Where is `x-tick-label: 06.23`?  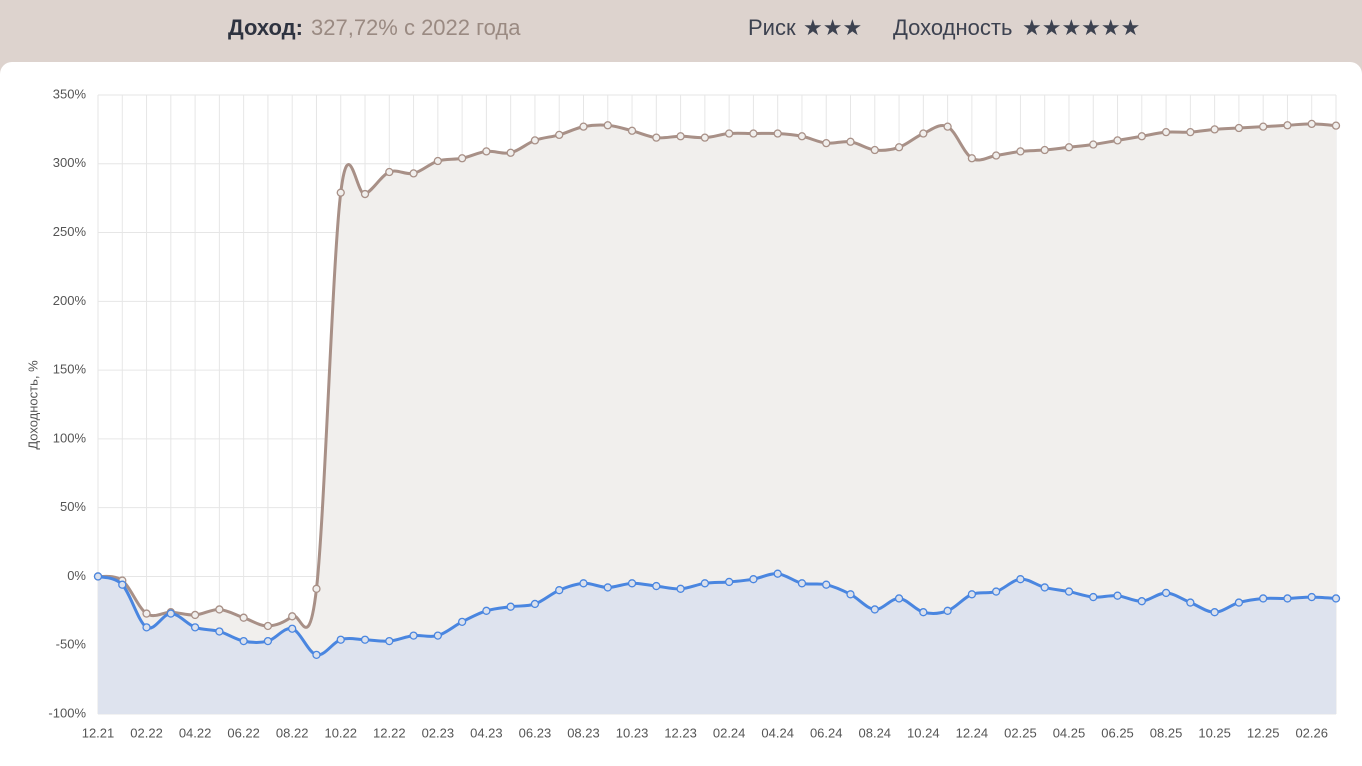 x-tick-label: 06.23 is located at coordinates (535, 732).